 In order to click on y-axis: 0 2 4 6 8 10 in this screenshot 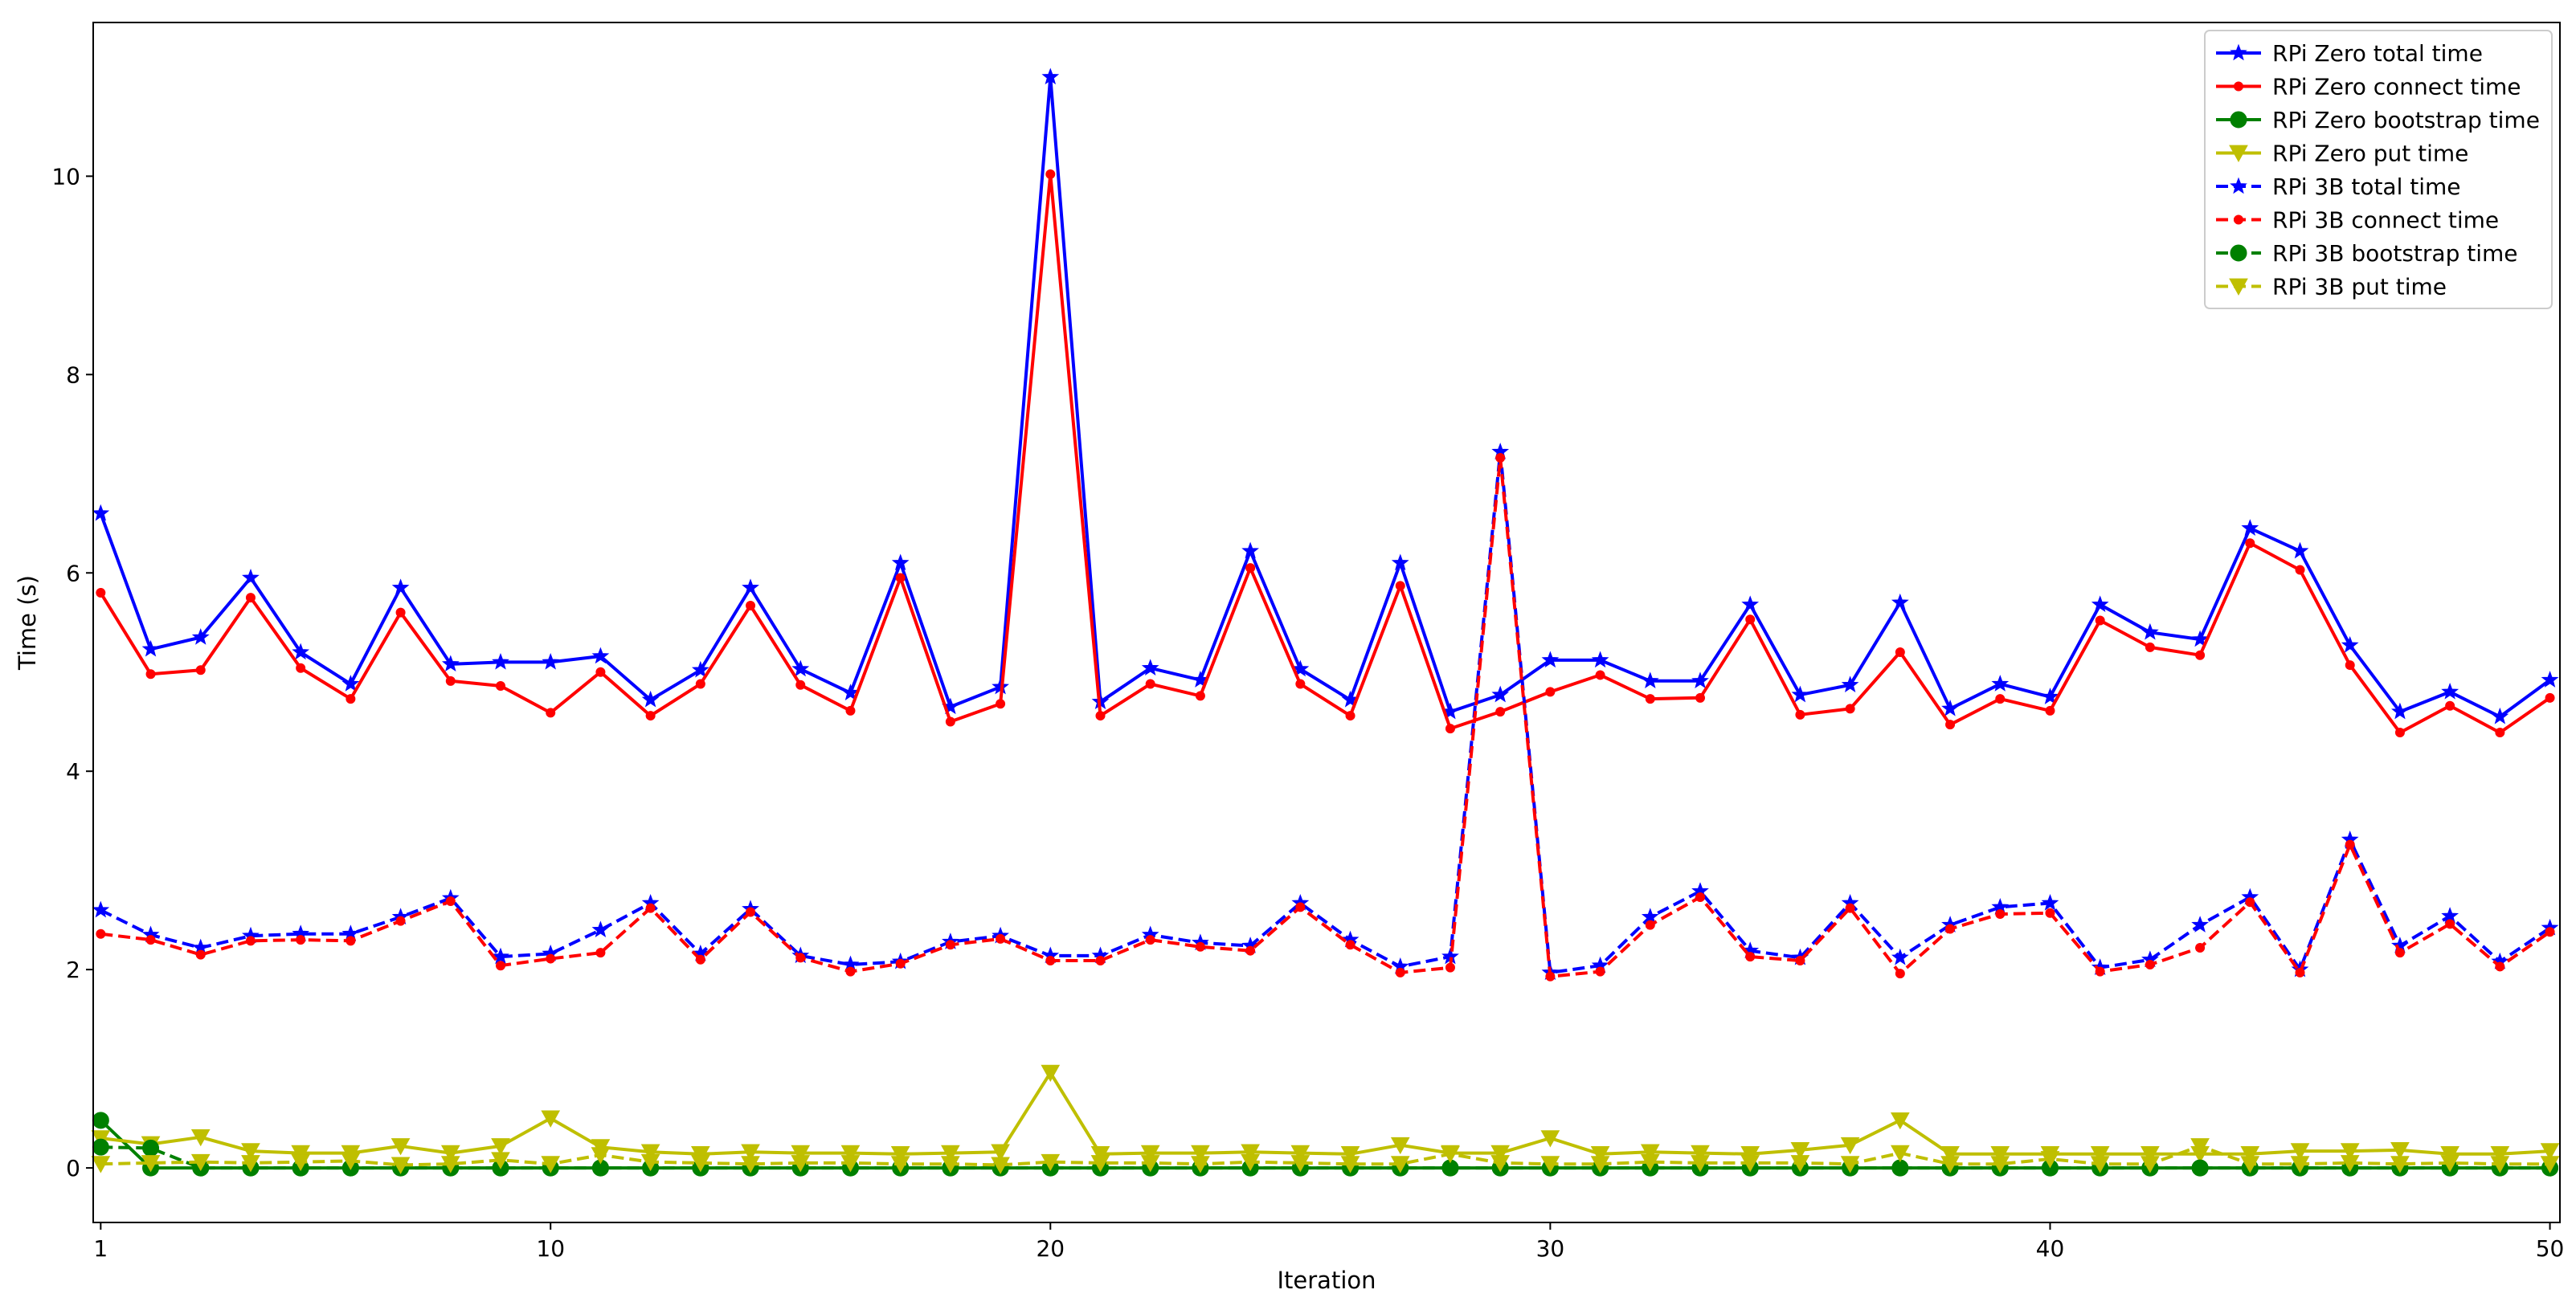, I will do `click(72, 672)`.